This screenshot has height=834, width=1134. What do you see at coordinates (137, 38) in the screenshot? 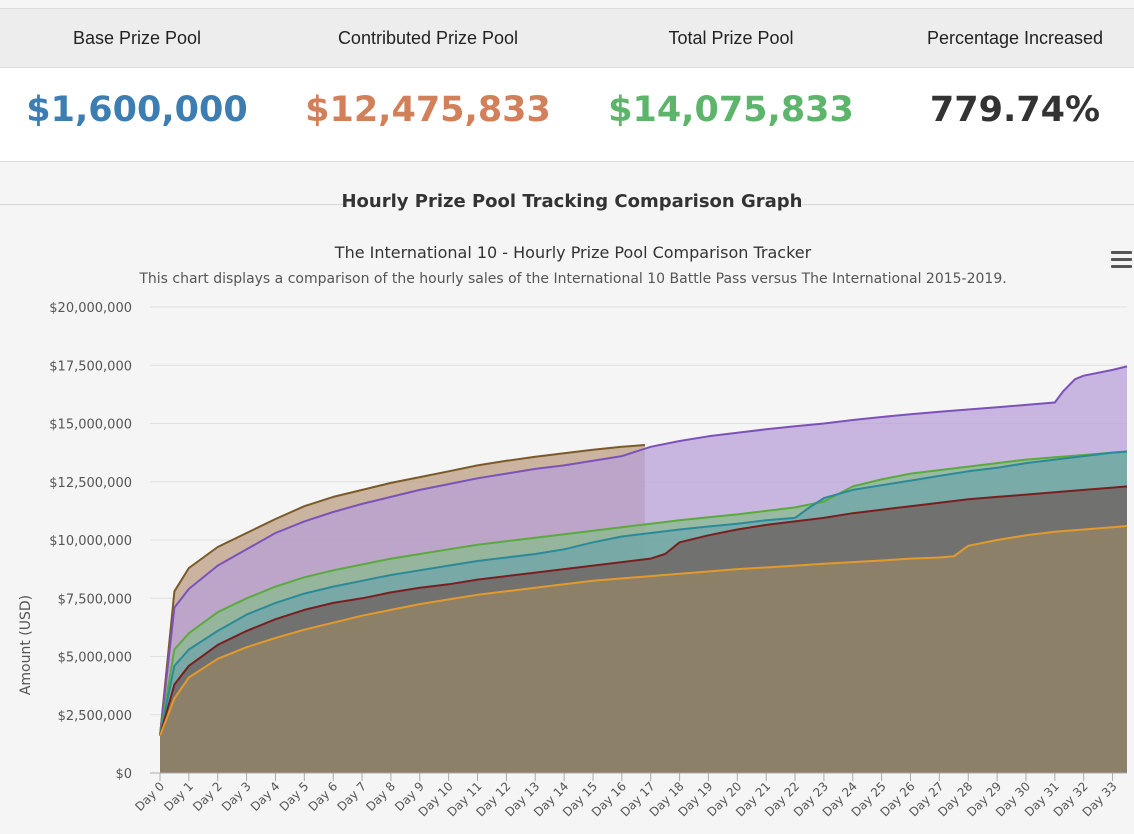
I see `base-prize-pool-label: Base Prize Pool` at bounding box center [137, 38].